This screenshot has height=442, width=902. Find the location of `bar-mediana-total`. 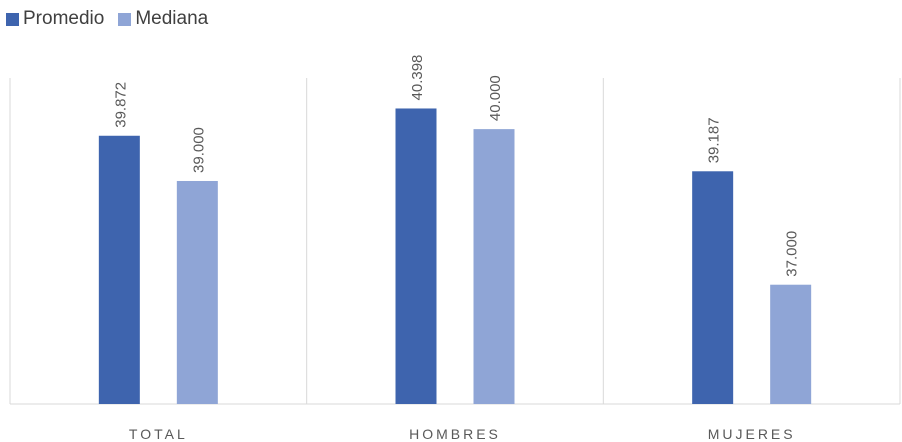

bar-mediana-total is located at coordinates (197, 292).